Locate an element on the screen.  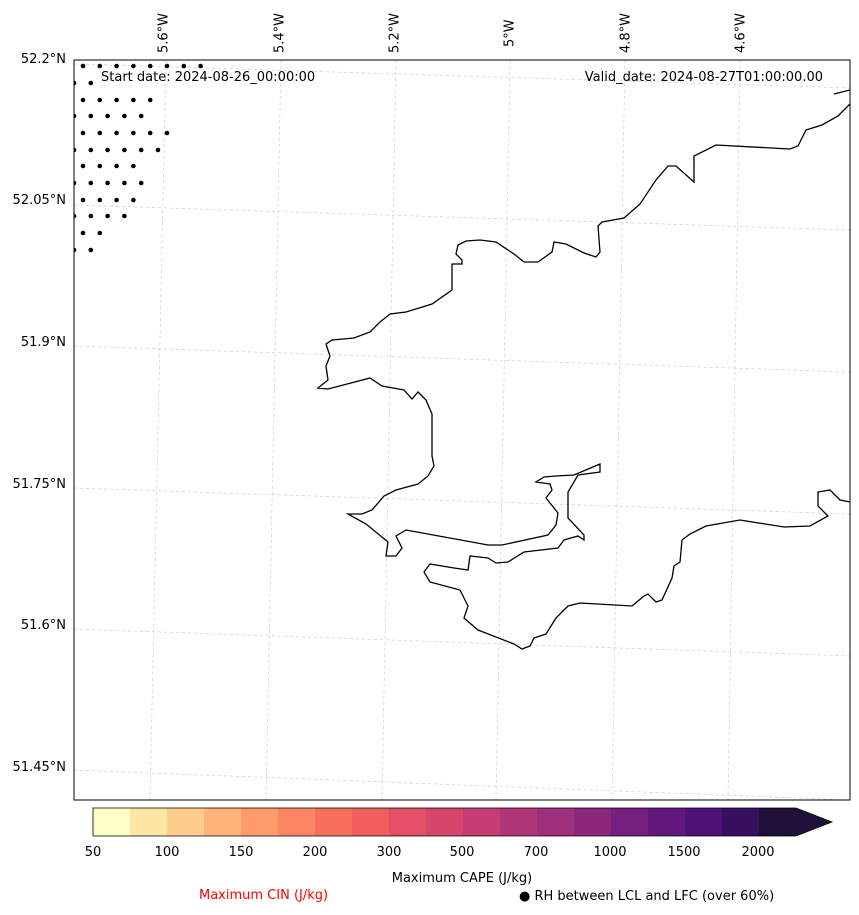
lat-label-51.45N: 51.45°N is located at coordinates (39, 767).